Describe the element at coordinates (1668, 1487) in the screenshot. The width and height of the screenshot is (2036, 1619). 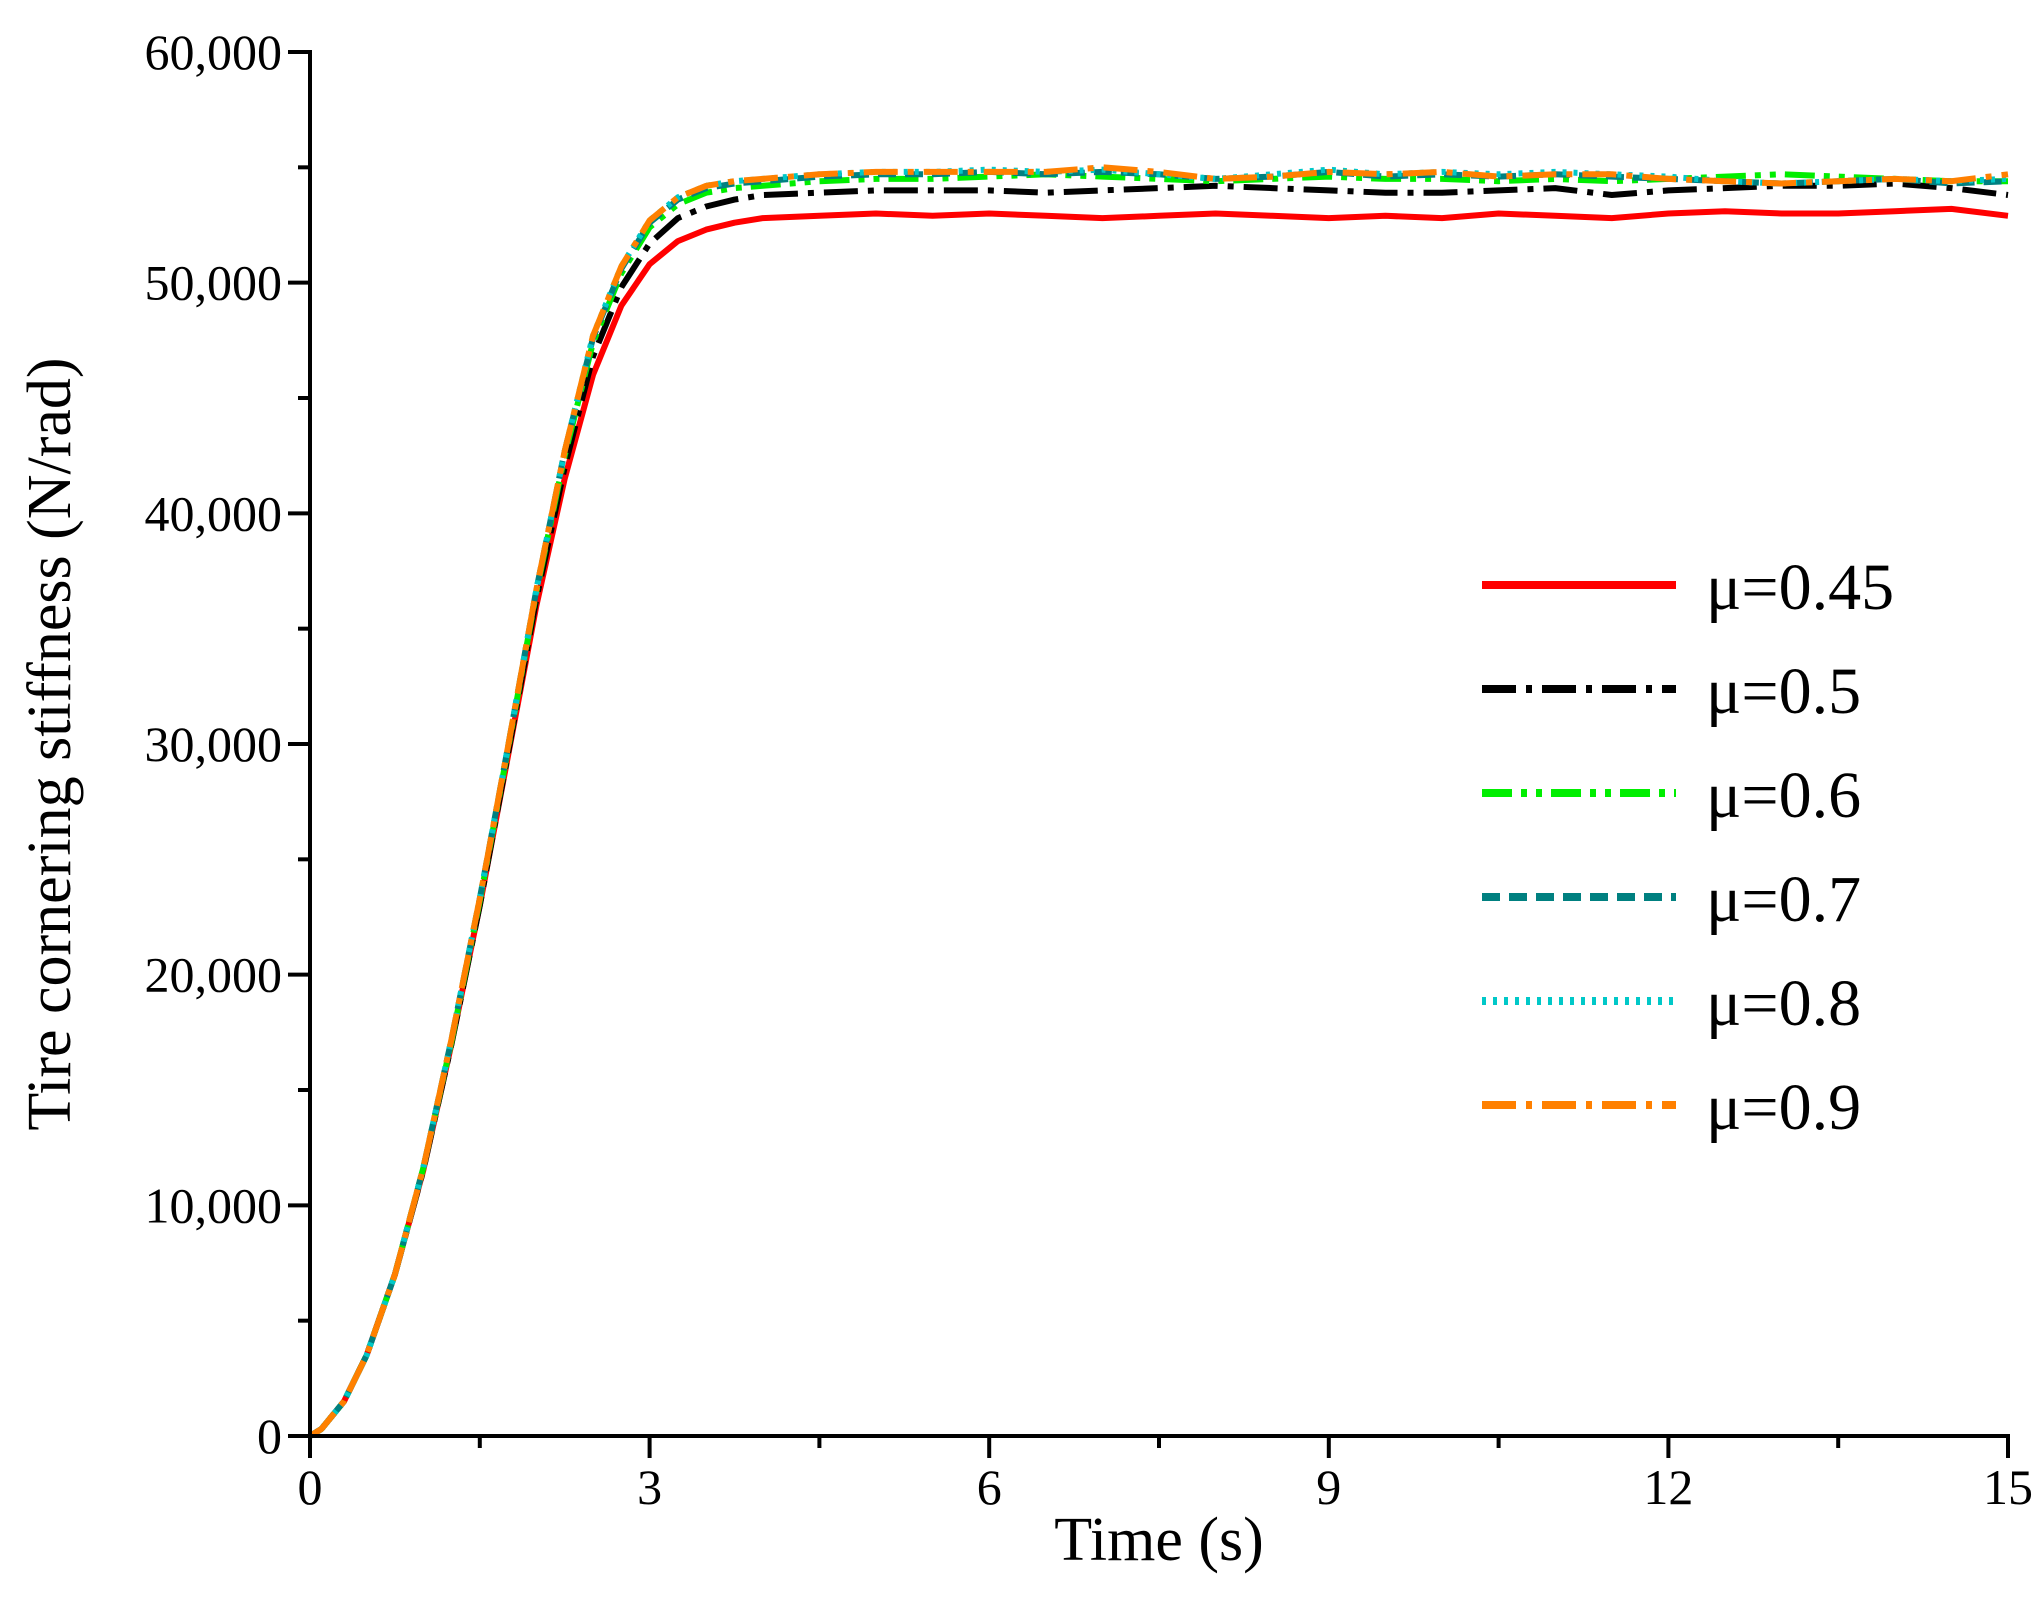
I see `x-tick-label: 12` at that location.